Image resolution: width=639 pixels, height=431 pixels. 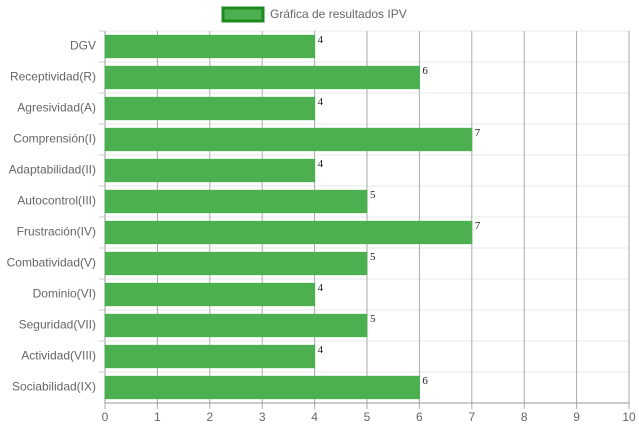 I want to click on legend-label: Gráfica de resultados IPV, so click(x=338, y=14).